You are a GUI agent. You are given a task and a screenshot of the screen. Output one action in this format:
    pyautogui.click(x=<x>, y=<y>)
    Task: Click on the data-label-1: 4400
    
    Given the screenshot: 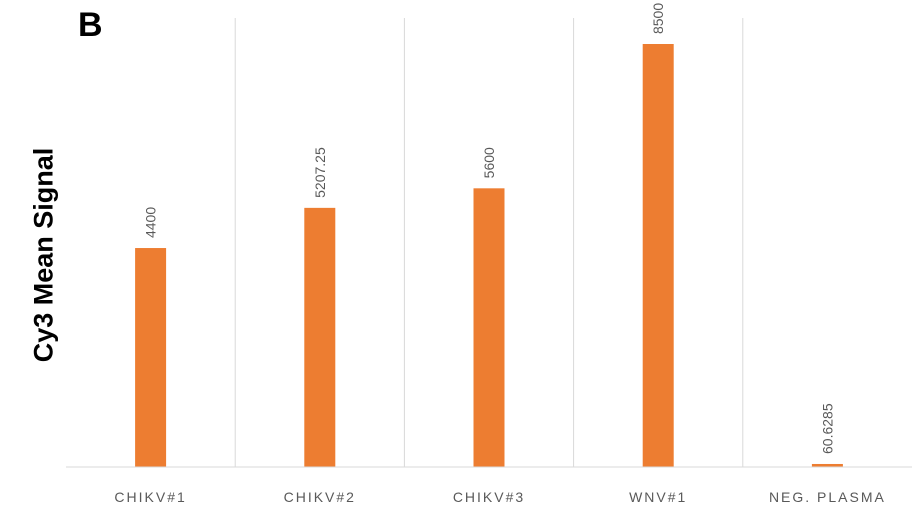 What is the action you would take?
    pyautogui.click(x=151, y=222)
    